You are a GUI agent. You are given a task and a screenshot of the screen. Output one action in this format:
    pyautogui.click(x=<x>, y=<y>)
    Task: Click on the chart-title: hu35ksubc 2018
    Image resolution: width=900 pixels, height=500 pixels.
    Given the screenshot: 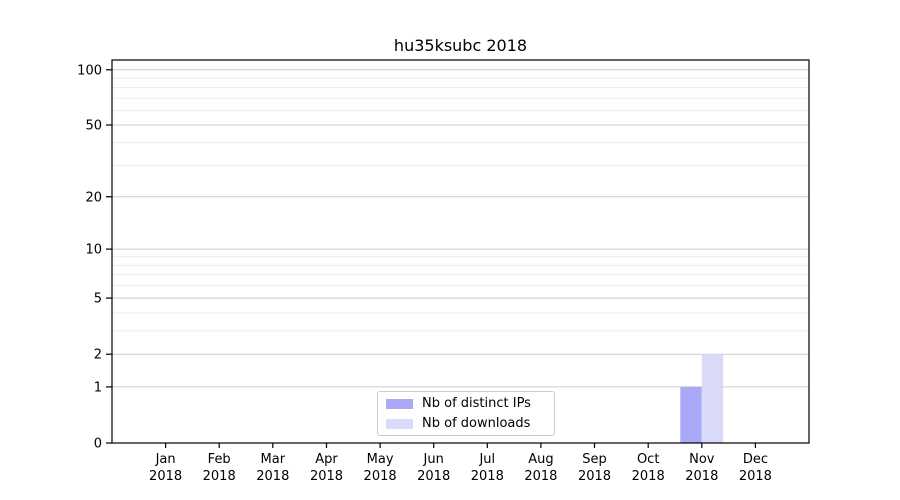 What is the action you would take?
    pyautogui.click(x=460, y=45)
    